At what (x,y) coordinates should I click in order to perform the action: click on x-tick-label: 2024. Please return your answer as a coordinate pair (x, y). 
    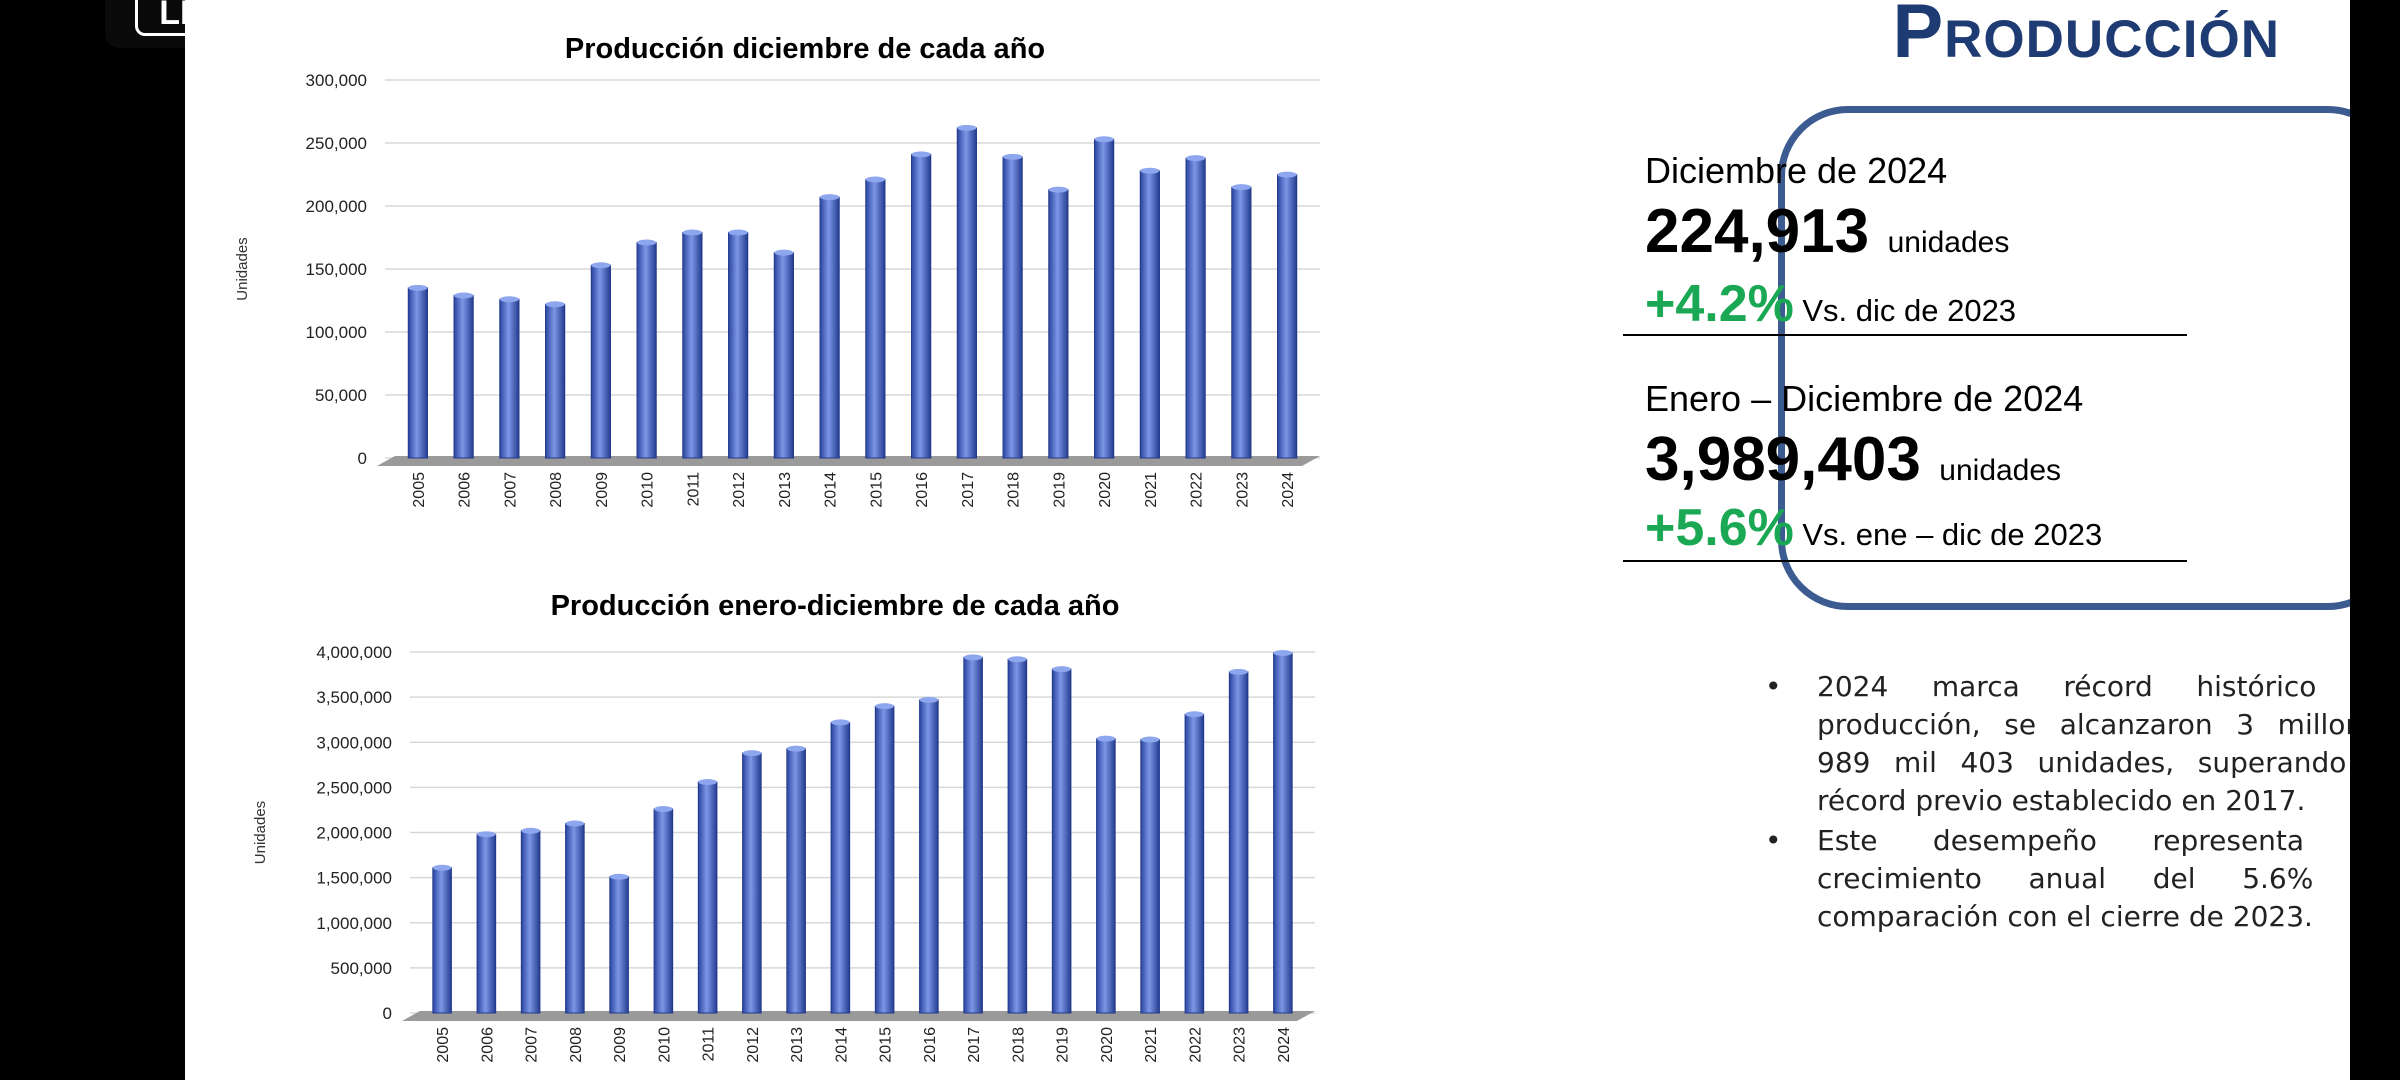
    Looking at the image, I should click on (1284, 1045).